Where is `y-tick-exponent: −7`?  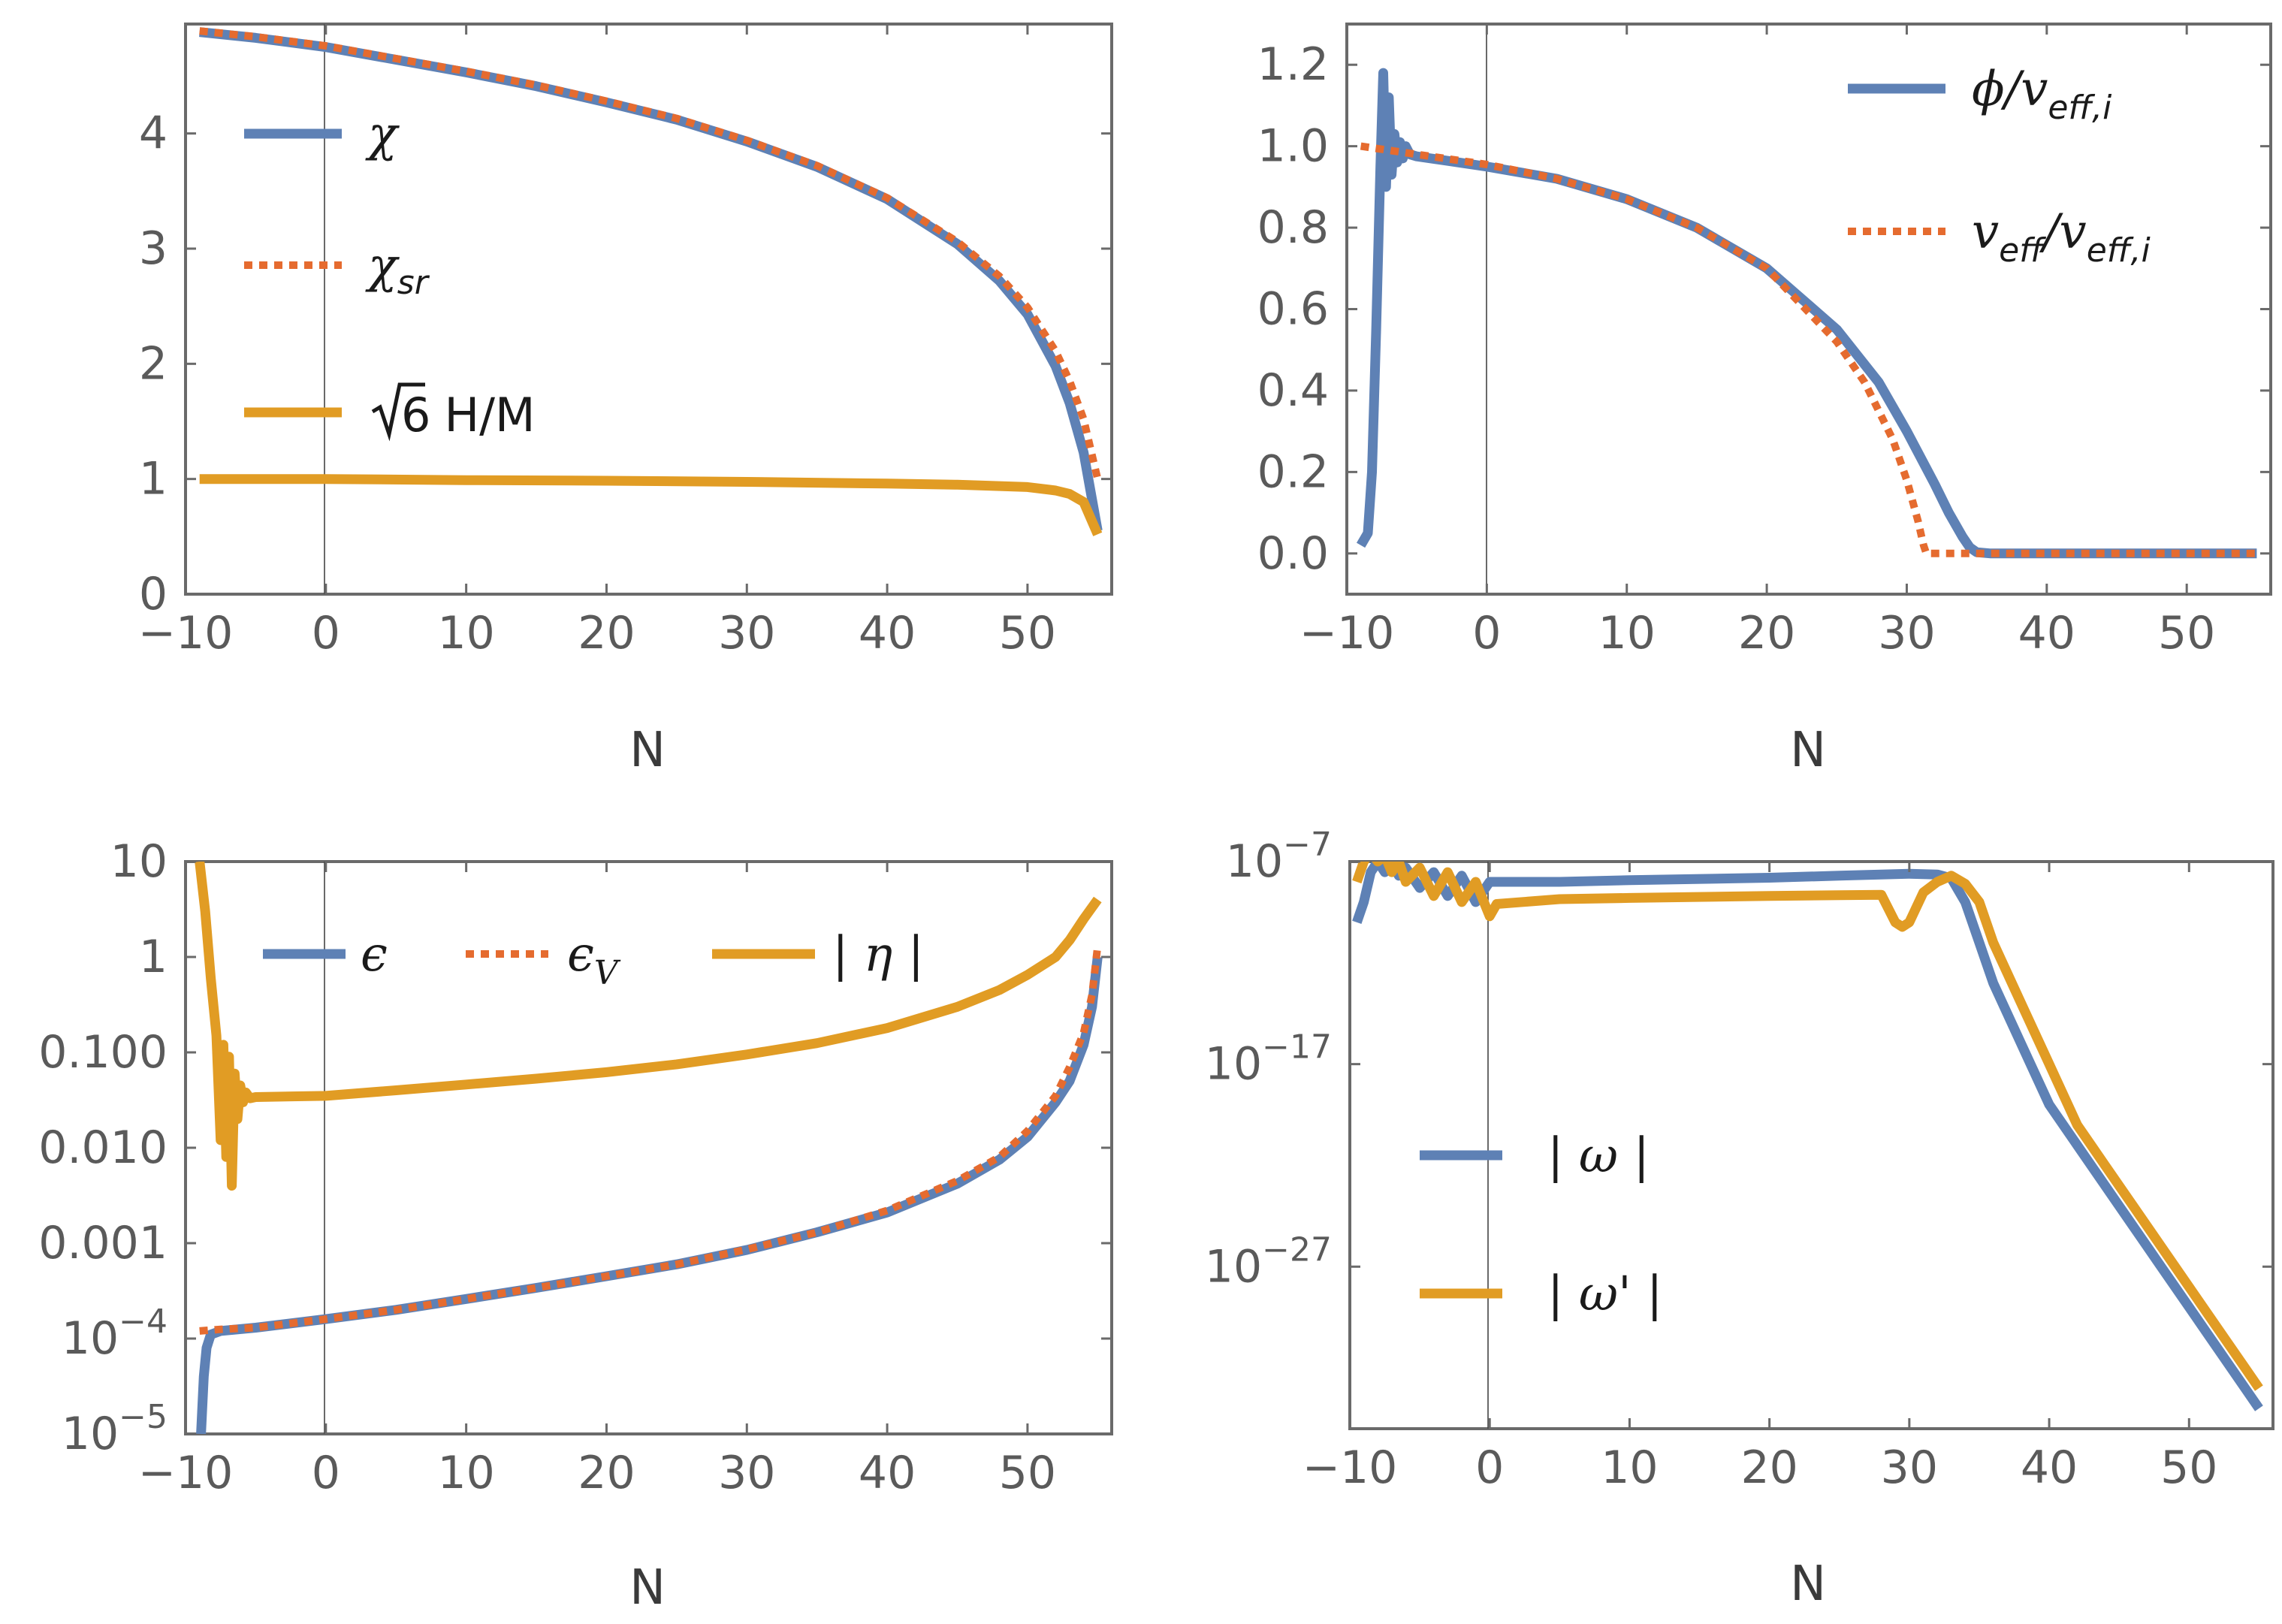
y-tick-exponent: −7 is located at coordinates (1307, 845).